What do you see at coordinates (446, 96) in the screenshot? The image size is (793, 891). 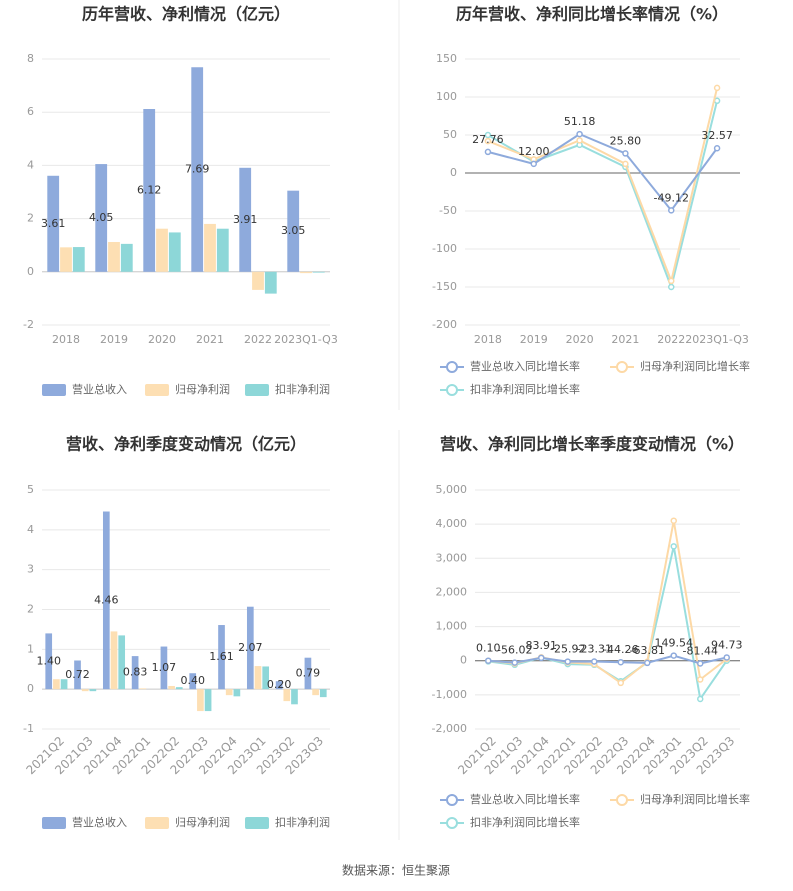 I see `y-tick-label: 100` at bounding box center [446, 96].